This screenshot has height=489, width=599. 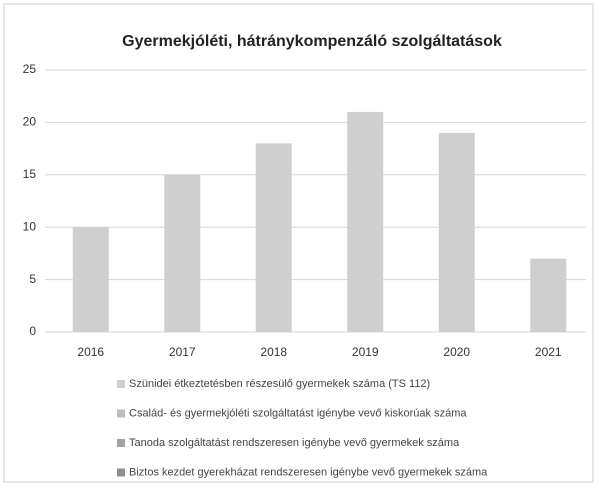 I want to click on x-tick-label: 2020, so click(x=456, y=352).